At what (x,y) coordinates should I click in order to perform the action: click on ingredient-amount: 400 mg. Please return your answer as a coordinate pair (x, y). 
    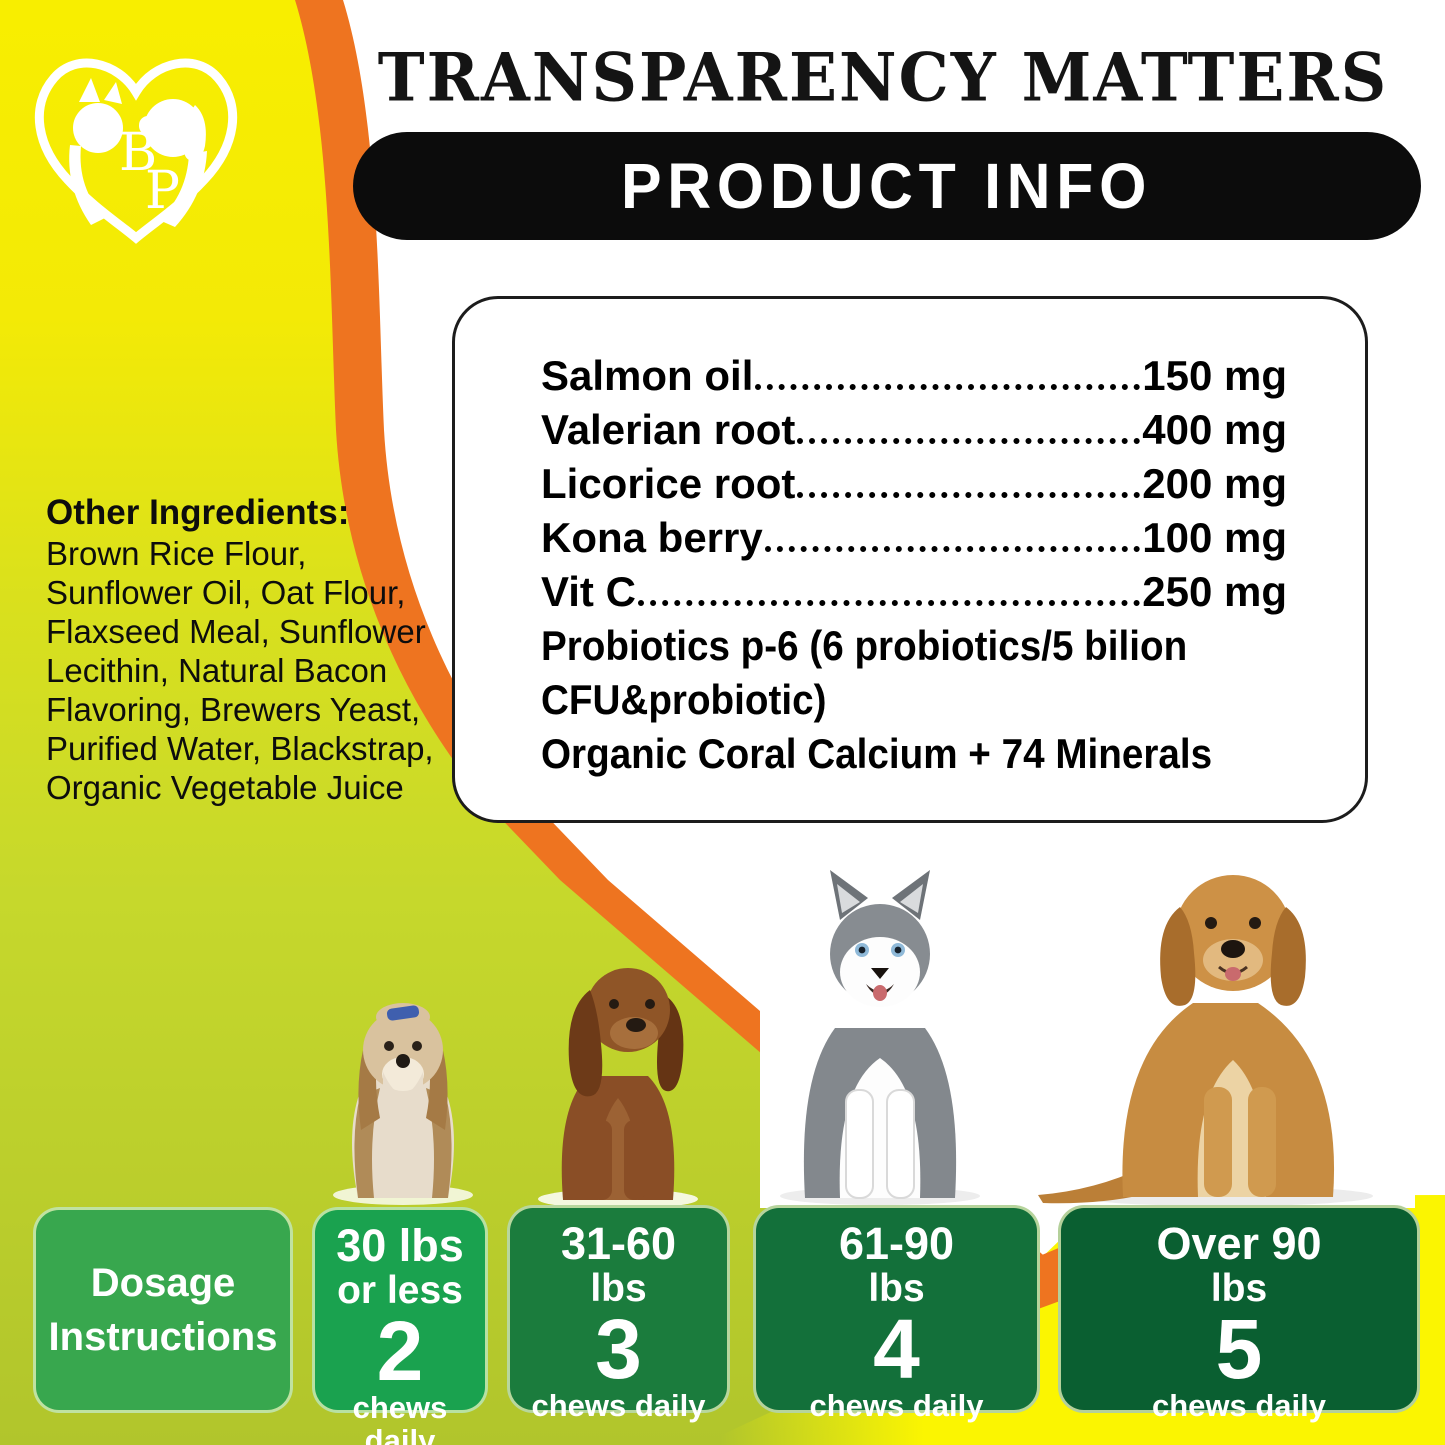
    Looking at the image, I should click on (1214, 429).